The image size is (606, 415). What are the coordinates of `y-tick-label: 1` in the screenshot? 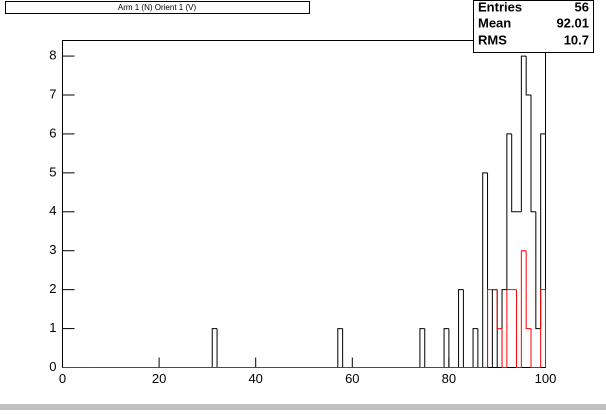 It's located at (52, 327).